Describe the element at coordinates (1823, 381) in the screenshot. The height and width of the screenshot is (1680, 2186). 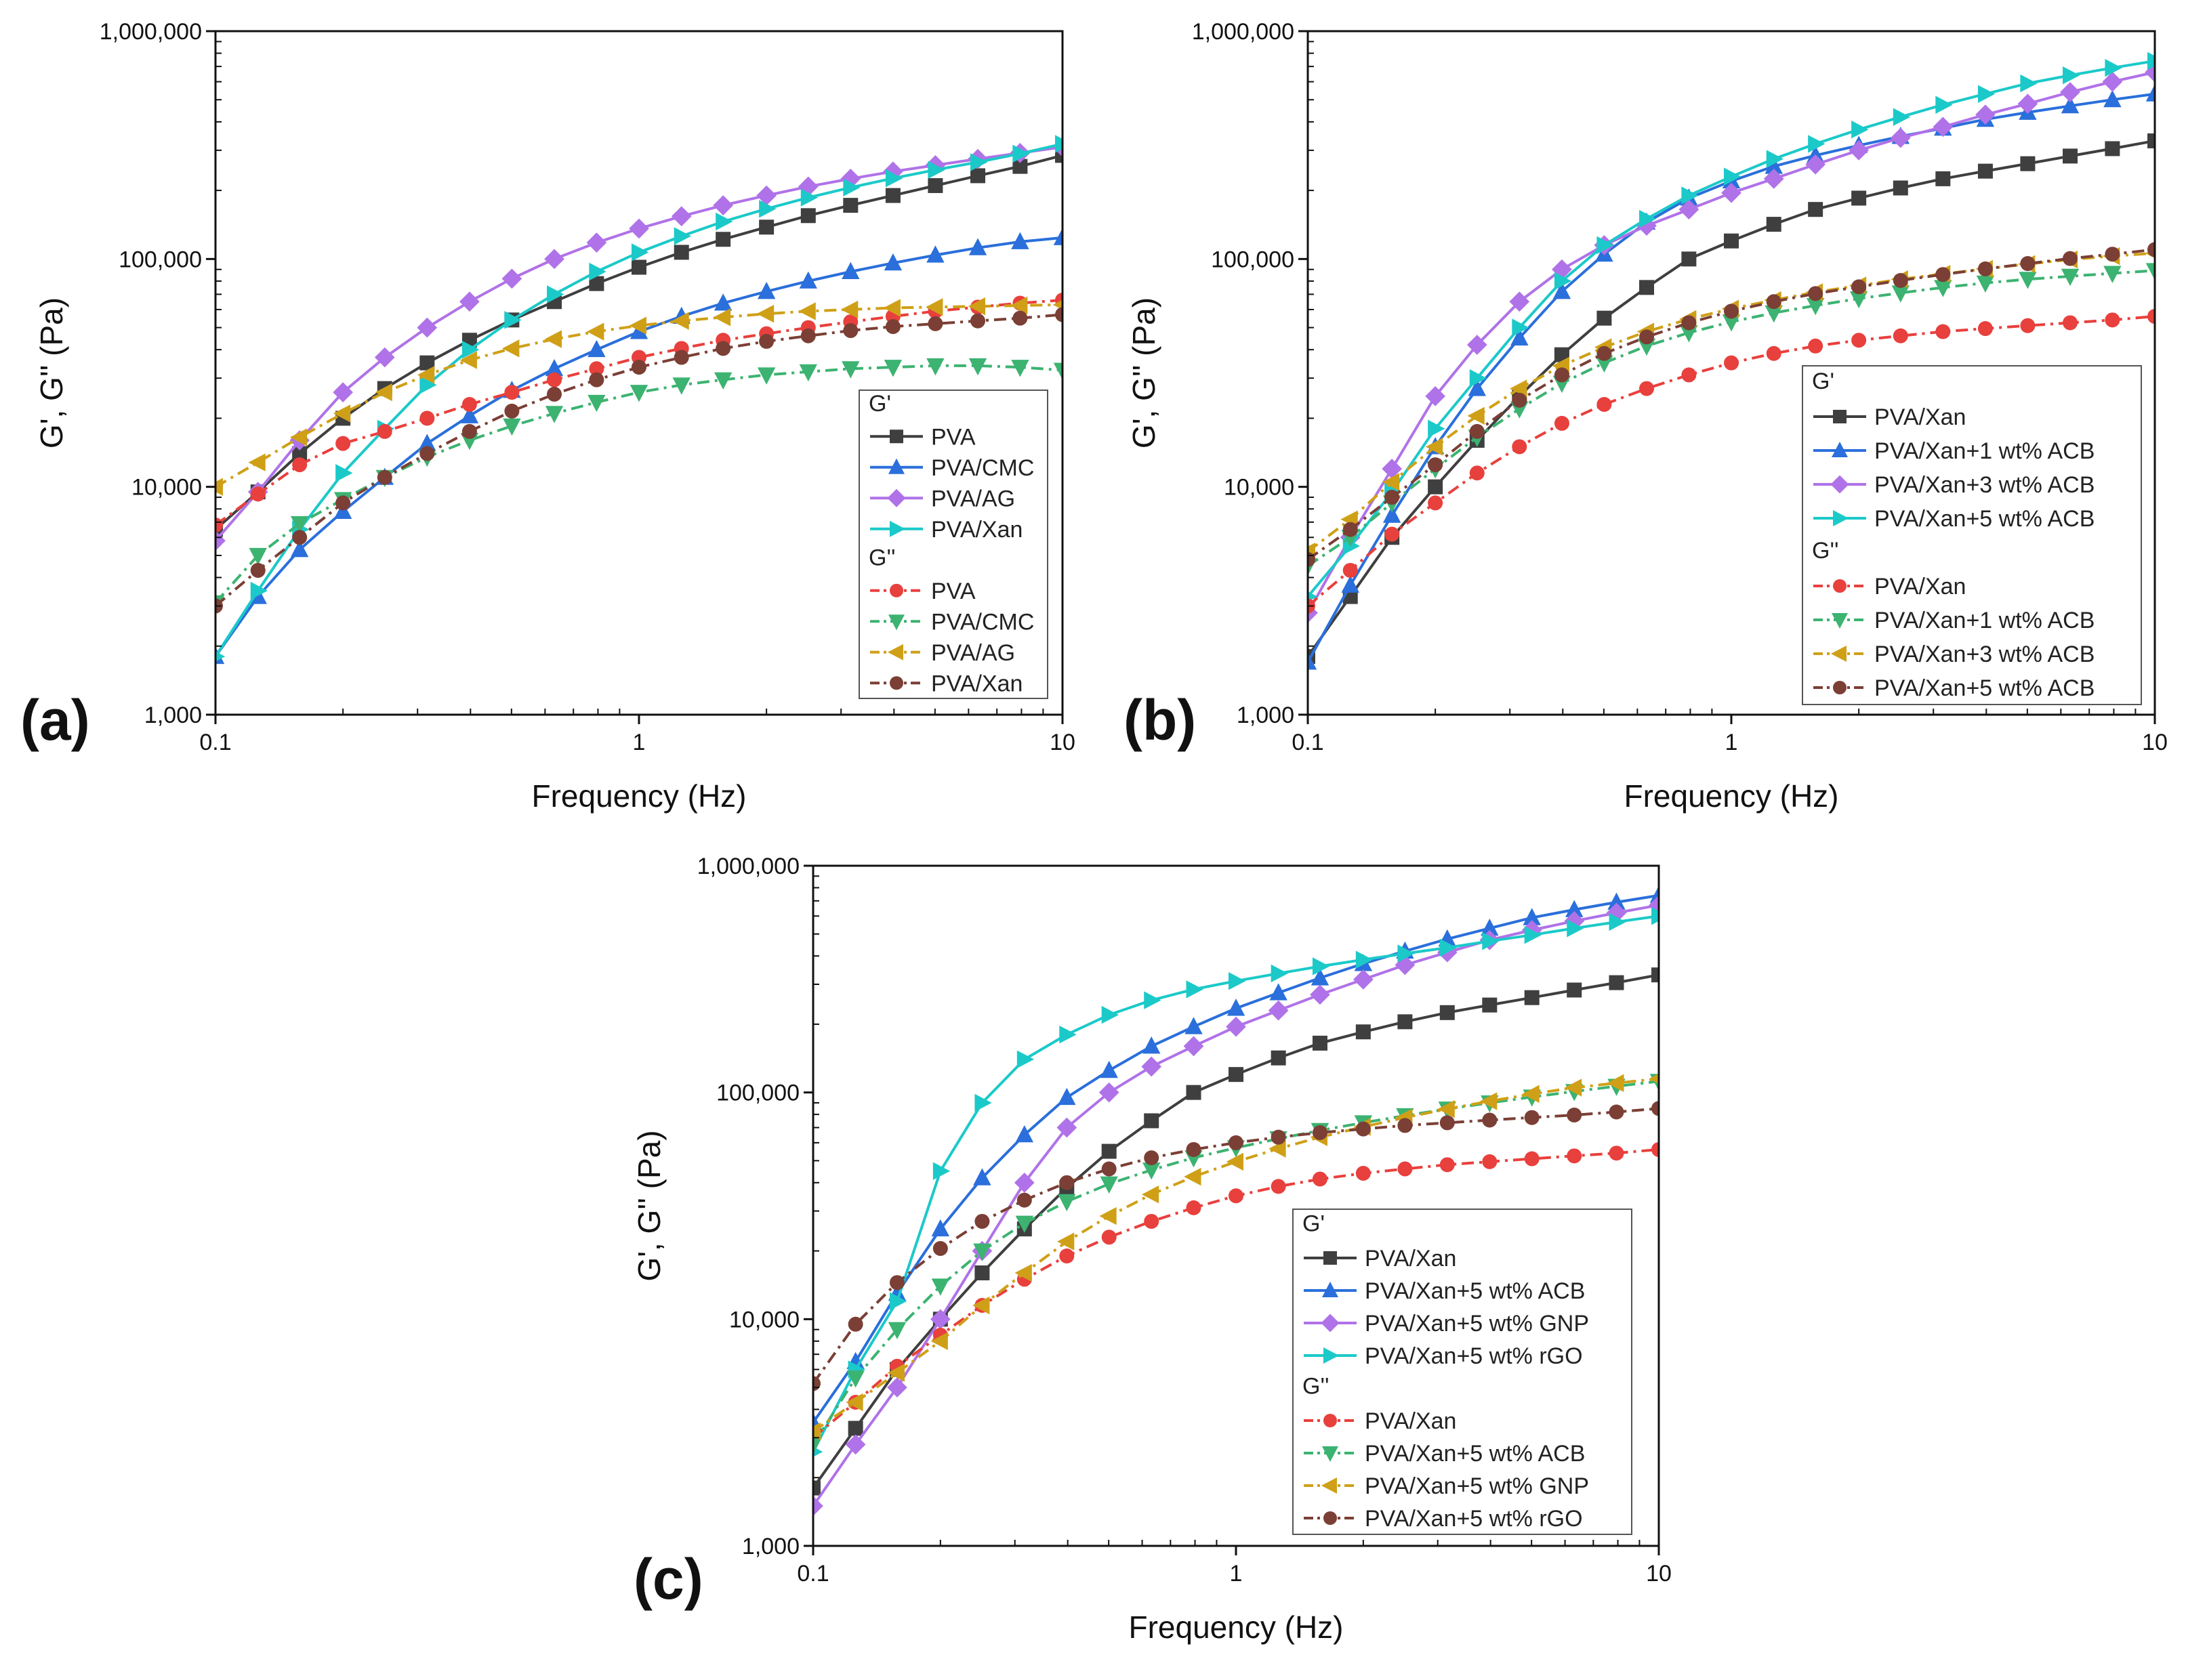
I see `legend-group-title: G'` at that location.